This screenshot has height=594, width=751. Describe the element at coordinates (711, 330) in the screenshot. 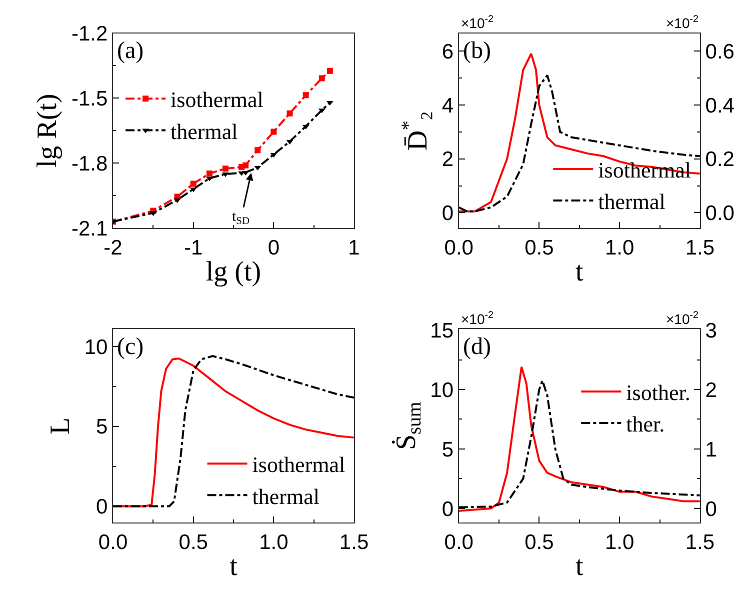

I see `y2-tick-label: 3` at that location.